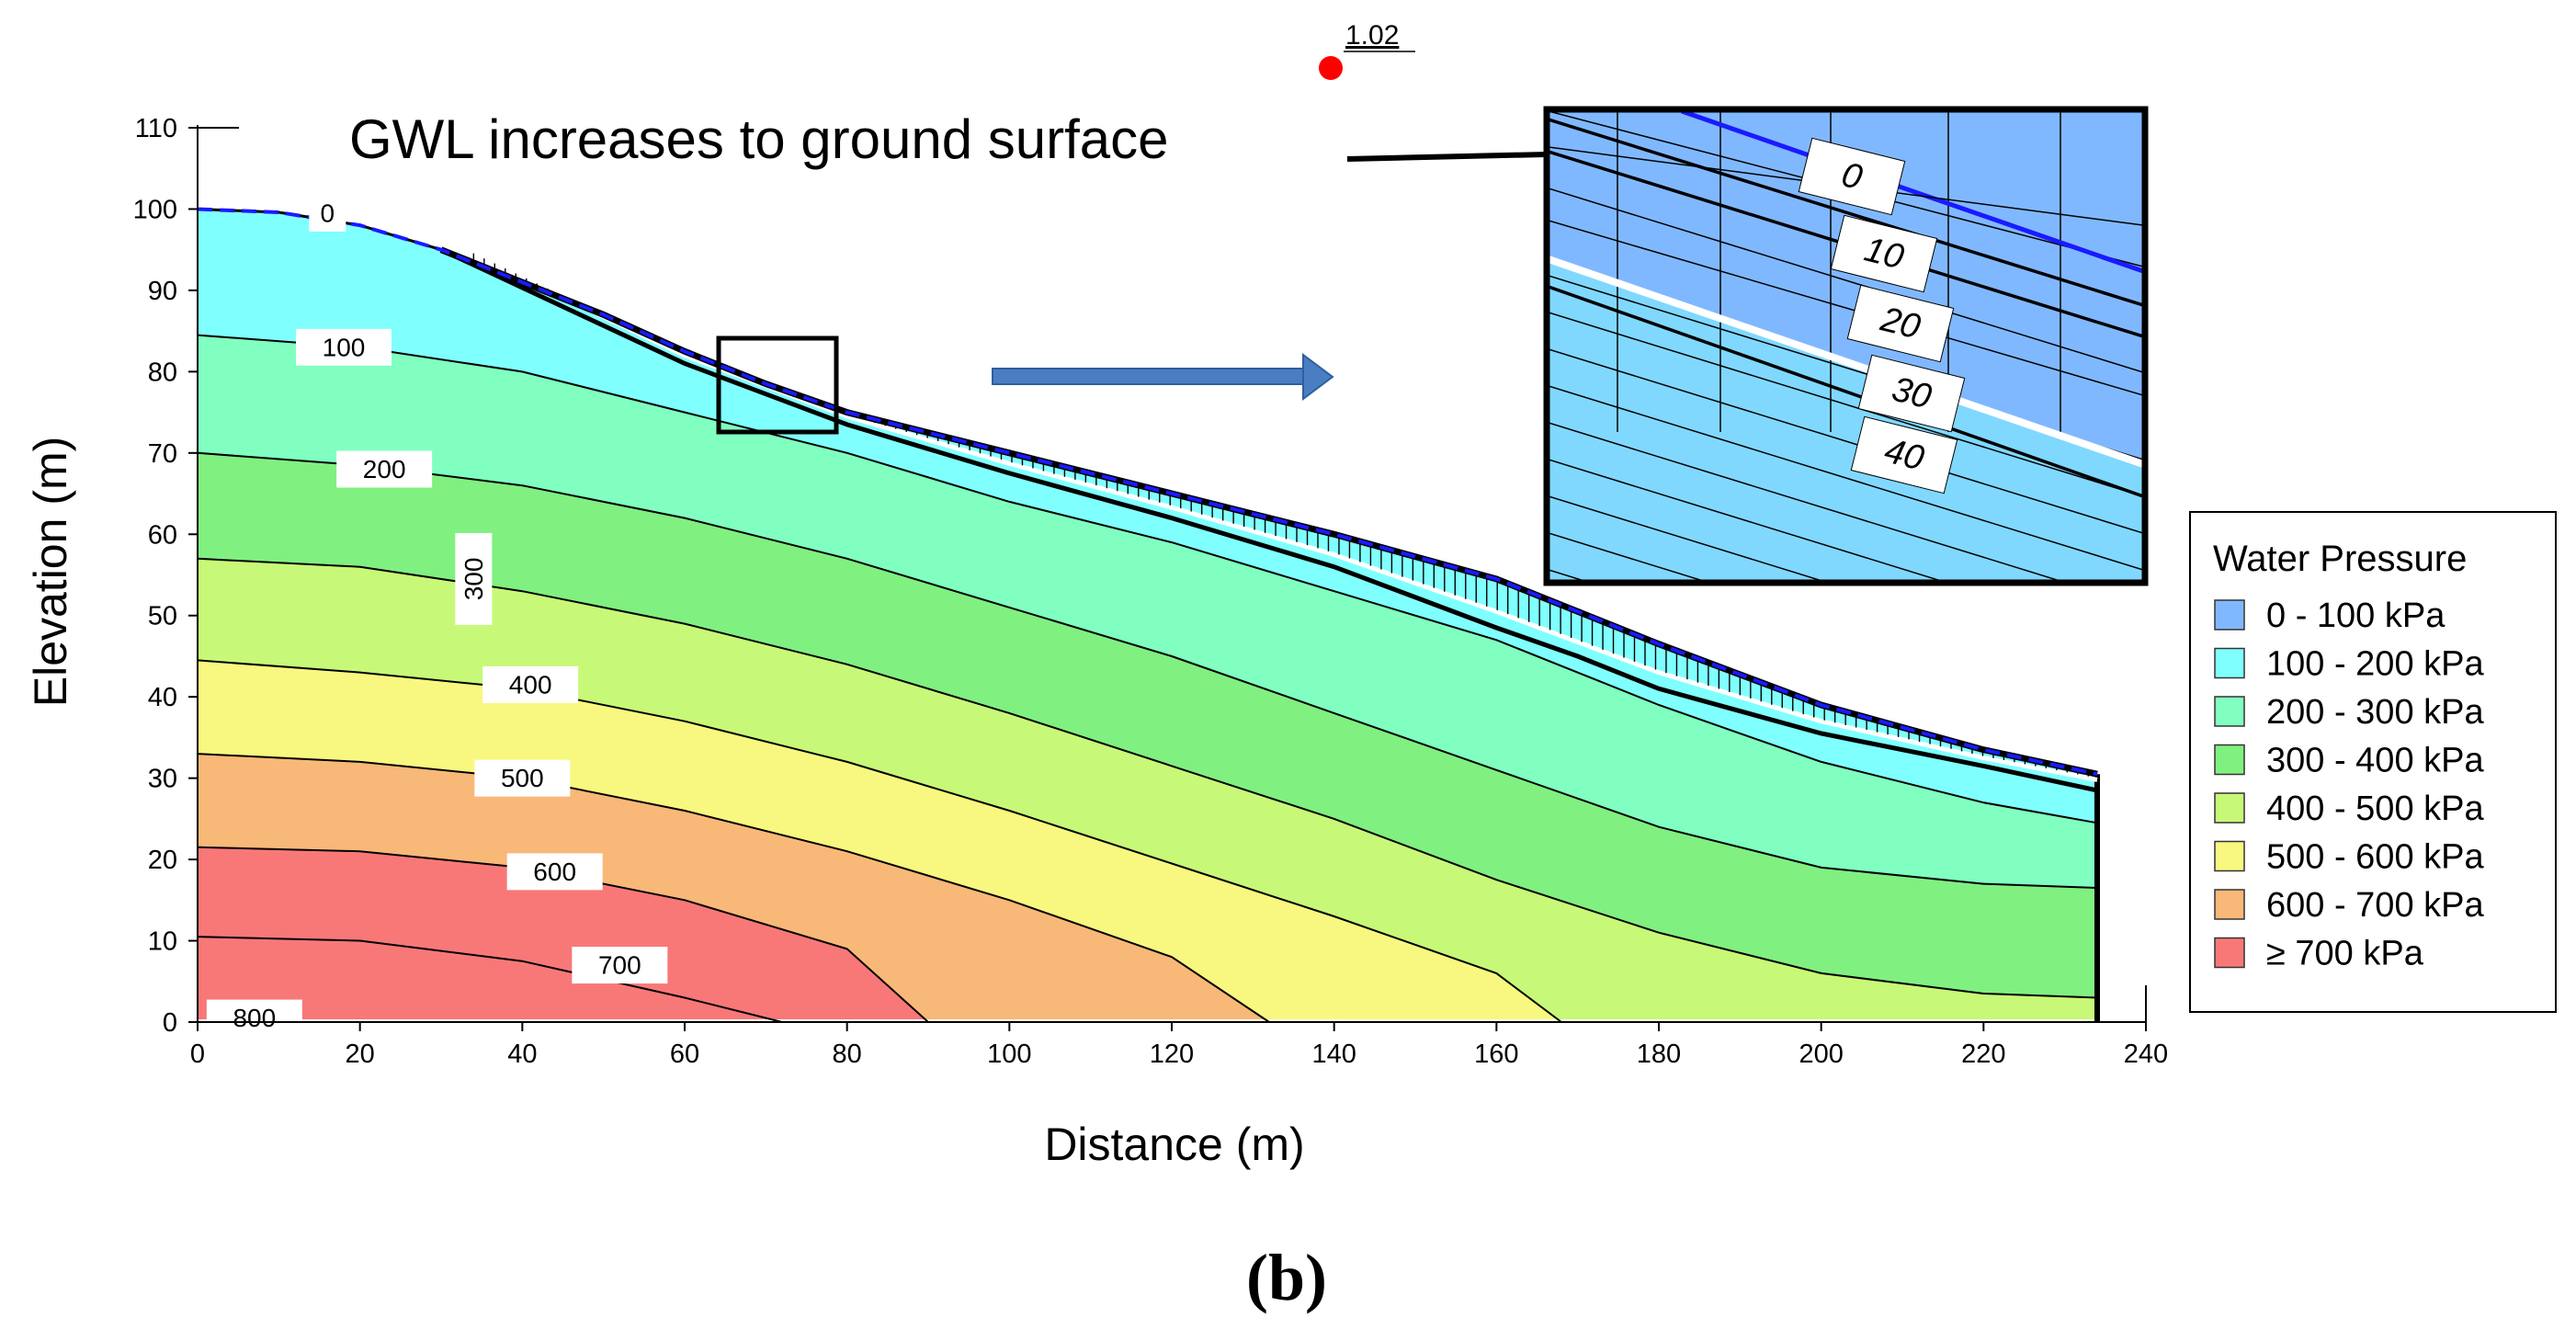 The height and width of the screenshot is (1341, 2576). I want to click on y-tick-label: 50, so click(163, 616).